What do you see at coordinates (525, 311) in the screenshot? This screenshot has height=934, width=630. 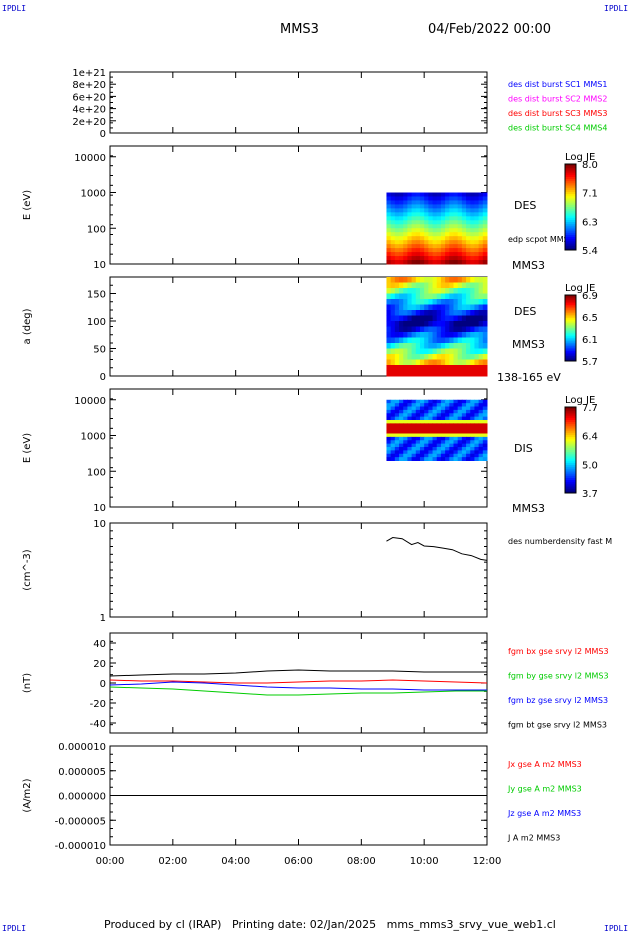 I see `p3-label: DES` at bounding box center [525, 311].